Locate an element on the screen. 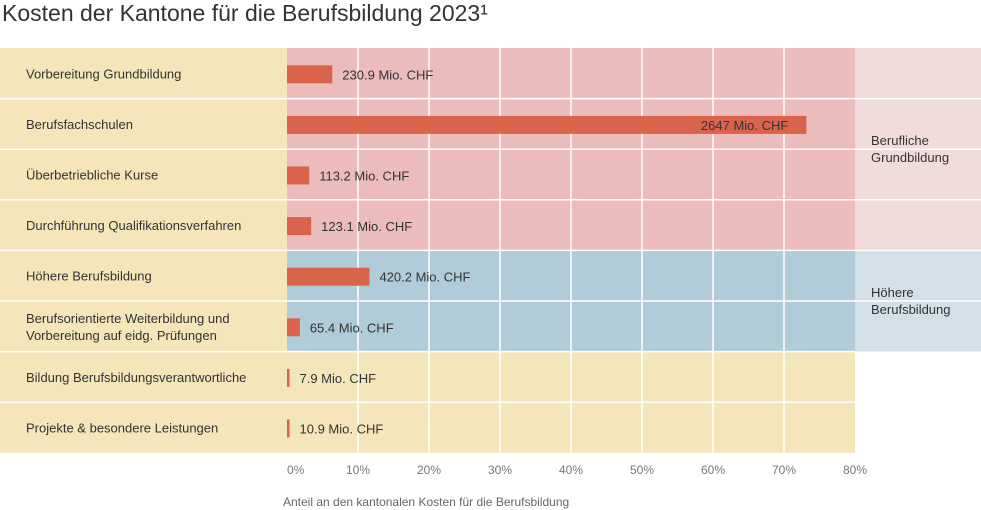 This screenshot has height=510, width=981. data-label: 113.2 Mio. CHF is located at coordinates (364, 176).